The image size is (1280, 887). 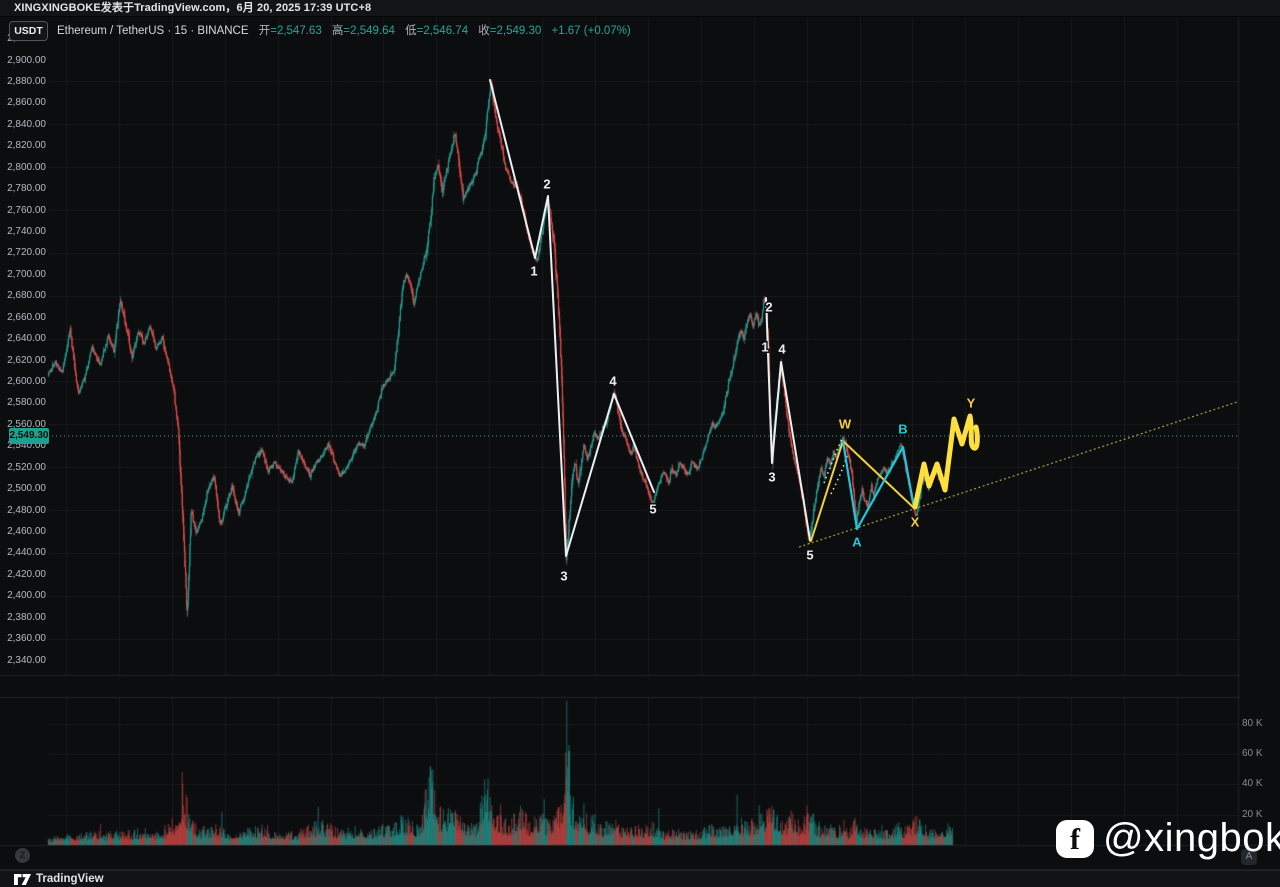 What do you see at coordinates (1252, 814) in the screenshot?
I see `volume-tick-label: 20 K` at bounding box center [1252, 814].